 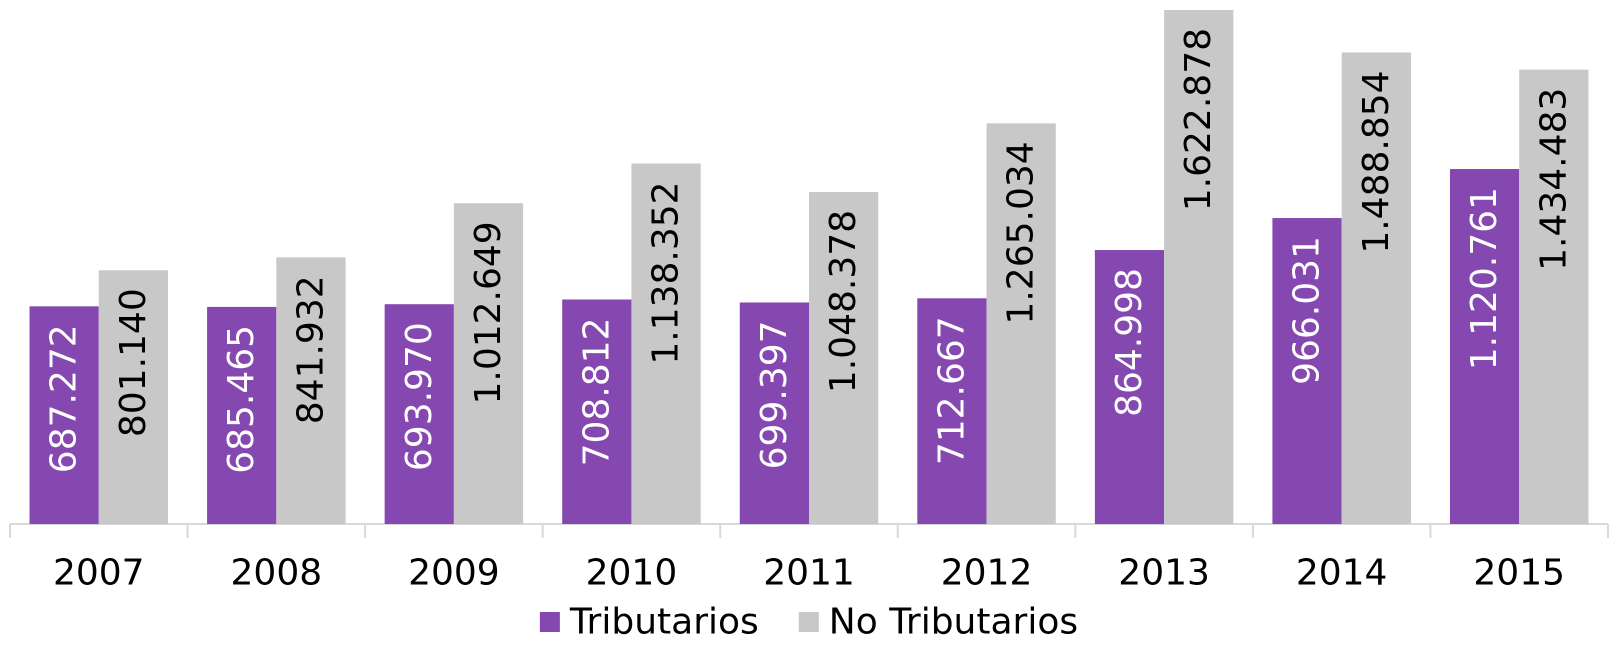 I want to click on value-label: 1.488.854, so click(x=1376, y=161).